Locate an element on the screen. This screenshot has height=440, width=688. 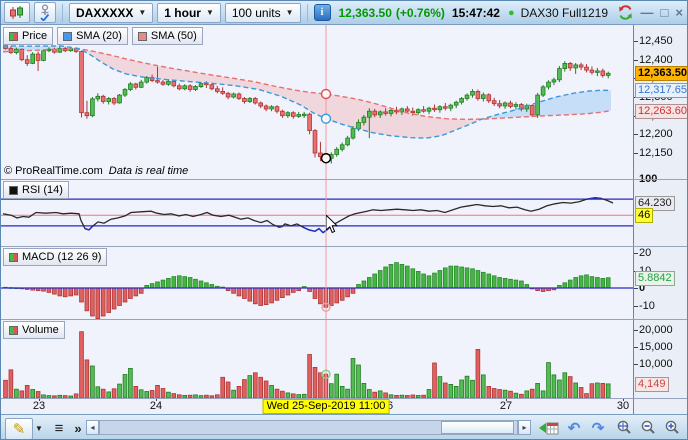
double-chevron-icon: » is located at coordinates (78, 428).